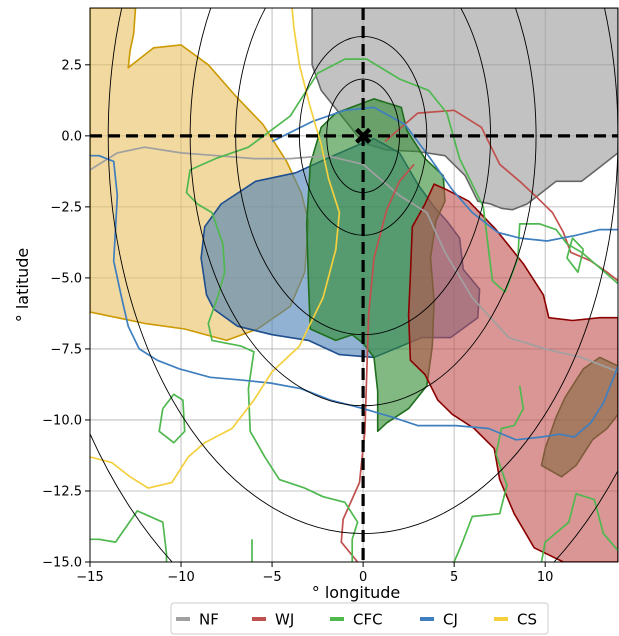  I want to click on legend-label-cfc: CFC, so click(368, 620).